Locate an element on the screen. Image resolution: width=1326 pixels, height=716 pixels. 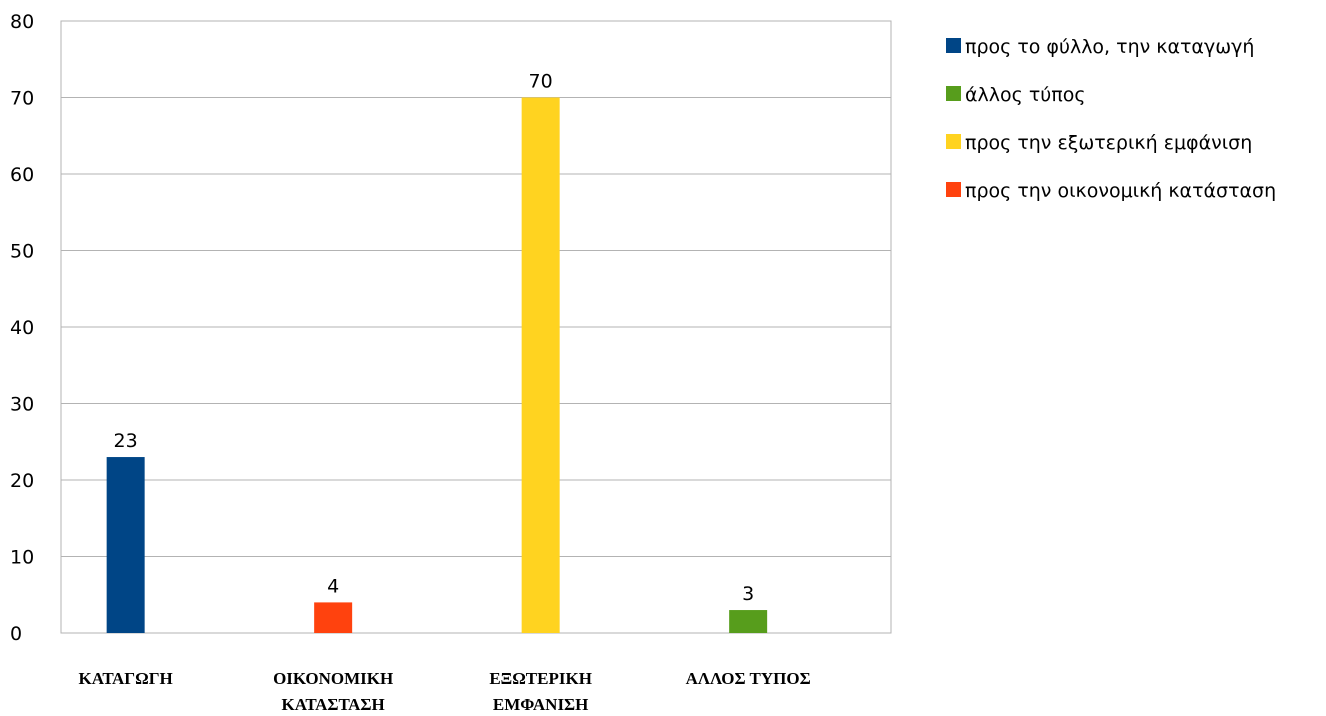
y-tick-label: 40 is located at coordinates (22, 328).